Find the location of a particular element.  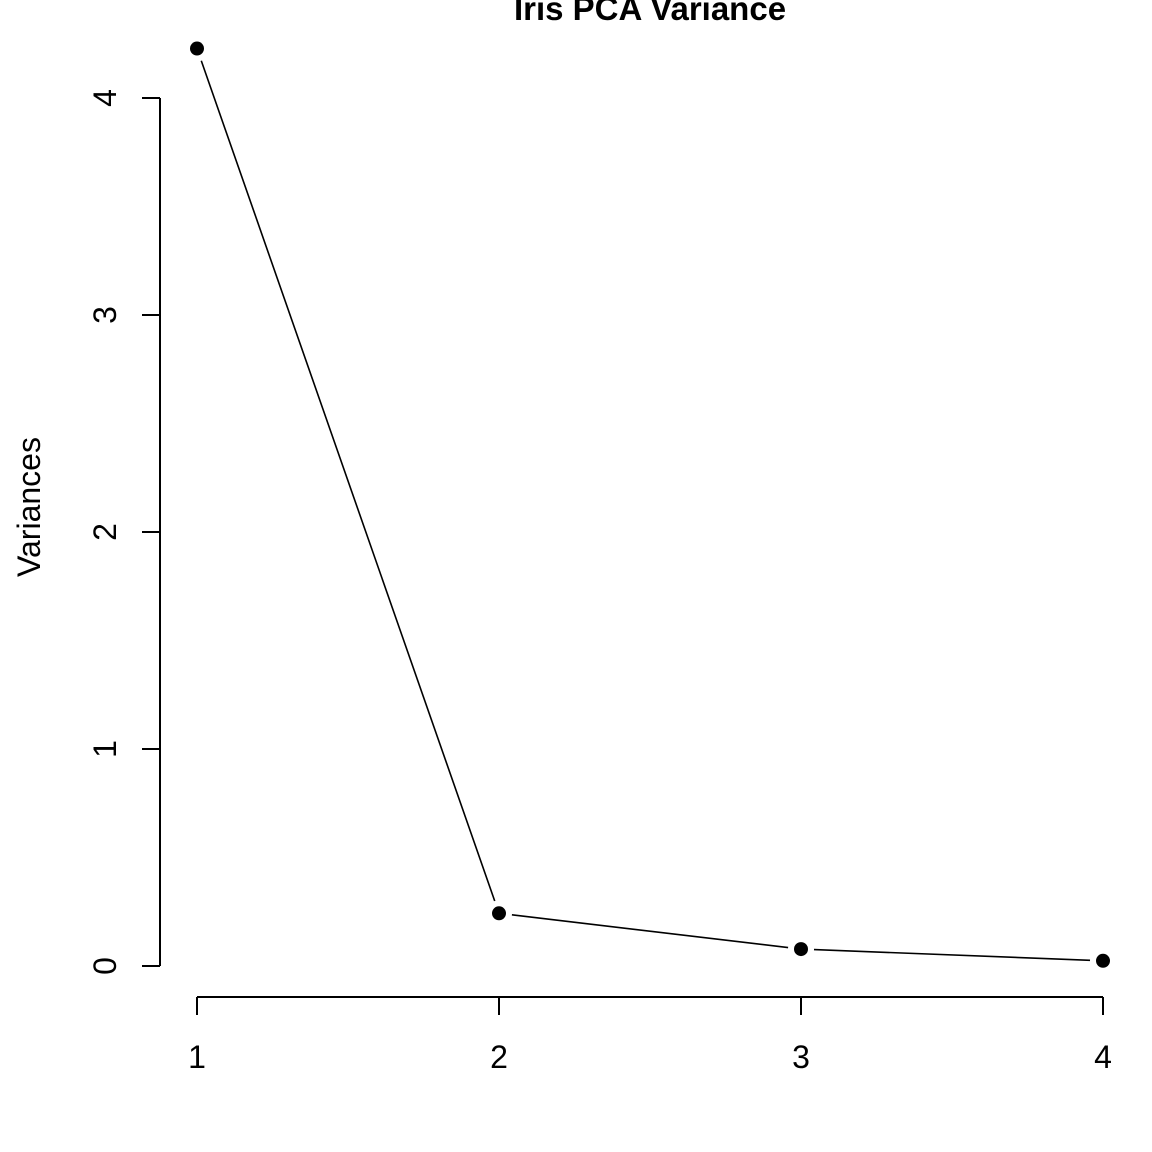

y-tick-label: 1 is located at coordinates (105, 749).